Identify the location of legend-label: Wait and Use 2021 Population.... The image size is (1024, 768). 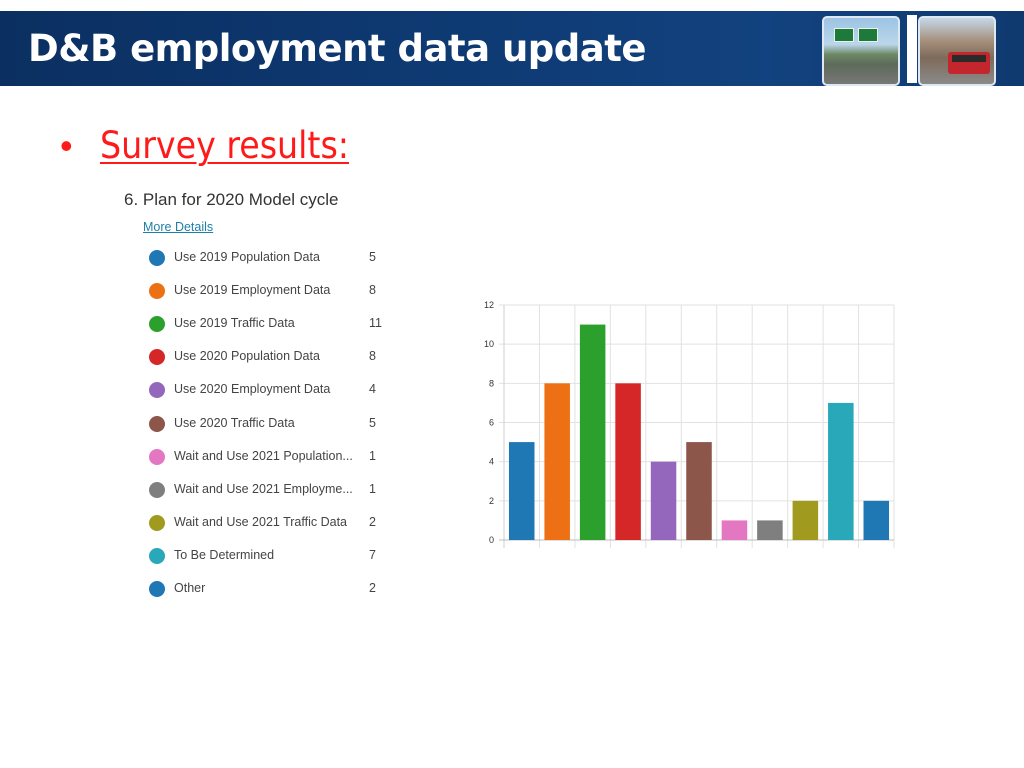
(263, 455).